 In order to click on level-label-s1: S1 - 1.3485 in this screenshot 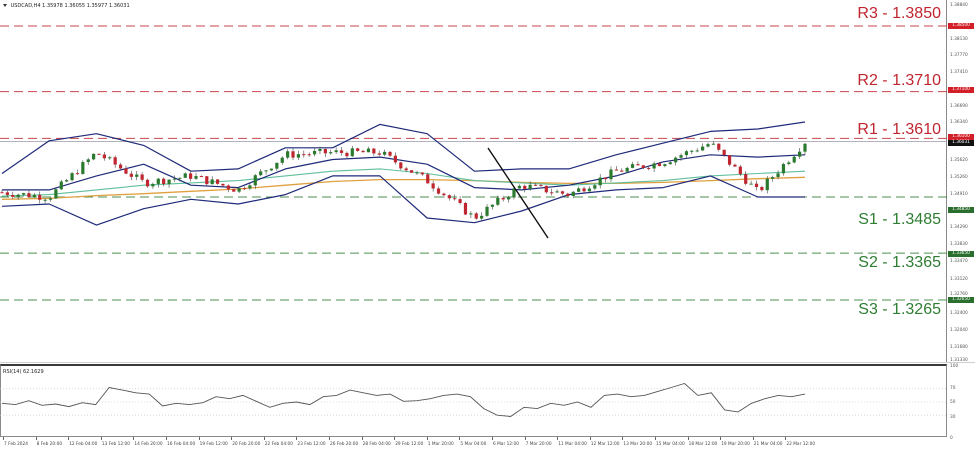, I will do `click(899, 219)`.